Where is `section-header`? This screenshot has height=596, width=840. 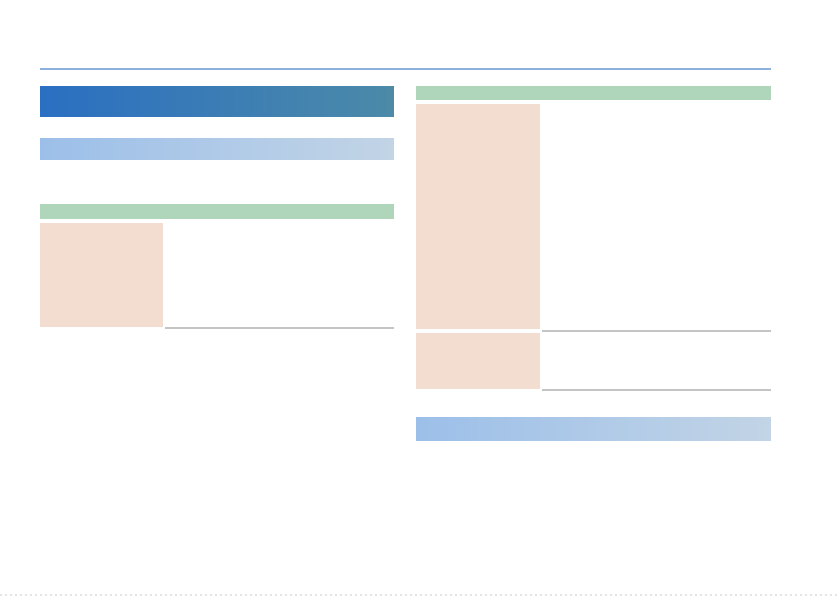
section-header is located at coordinates (217, 101).